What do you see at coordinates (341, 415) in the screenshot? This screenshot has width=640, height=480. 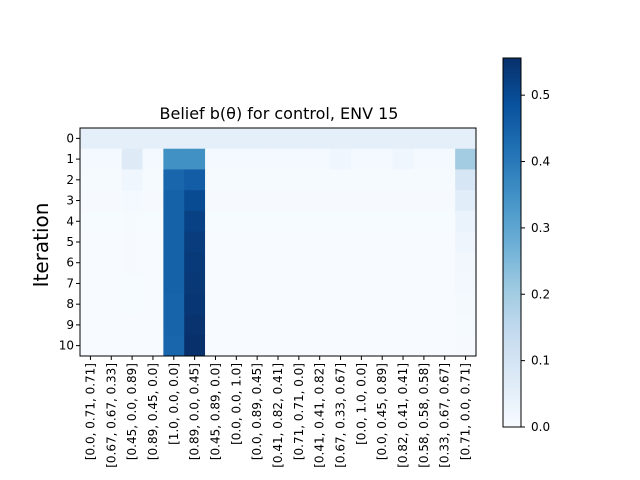 I see `x-tick-label: [0.67, 0.33, 0.67]` at bounding box center [341, 415].